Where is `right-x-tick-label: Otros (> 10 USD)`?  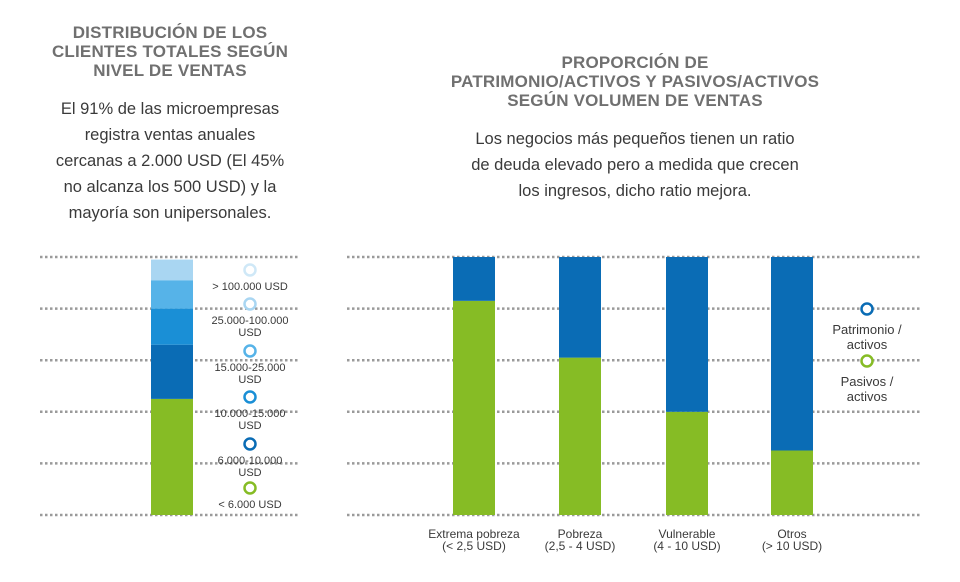 right-x-tick-label: Otros (> 10 USD) is located at coordinates (792, 540).